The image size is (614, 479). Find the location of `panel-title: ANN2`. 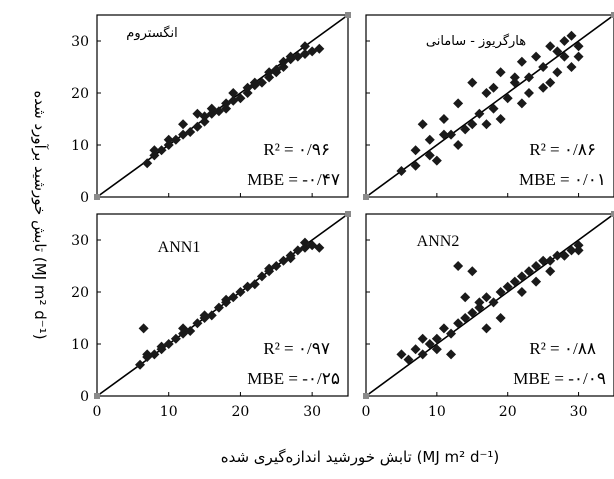

panel-title: ANN2 is located at coordinates (438, 241).